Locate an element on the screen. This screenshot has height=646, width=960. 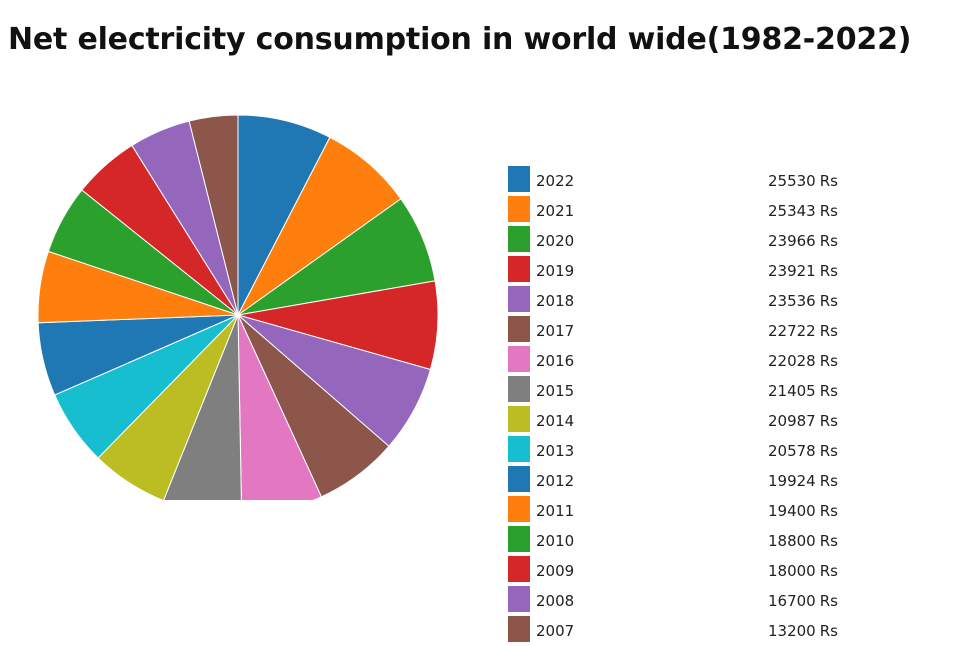
legend-value: 22028 Rs is located at coordinates (803, 361).